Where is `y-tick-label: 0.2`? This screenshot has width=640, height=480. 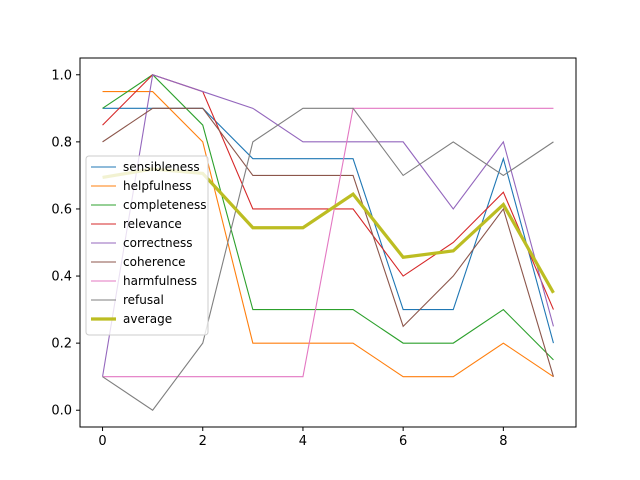 y-tick-label: 0.2 is located at coordinates (61, 344).